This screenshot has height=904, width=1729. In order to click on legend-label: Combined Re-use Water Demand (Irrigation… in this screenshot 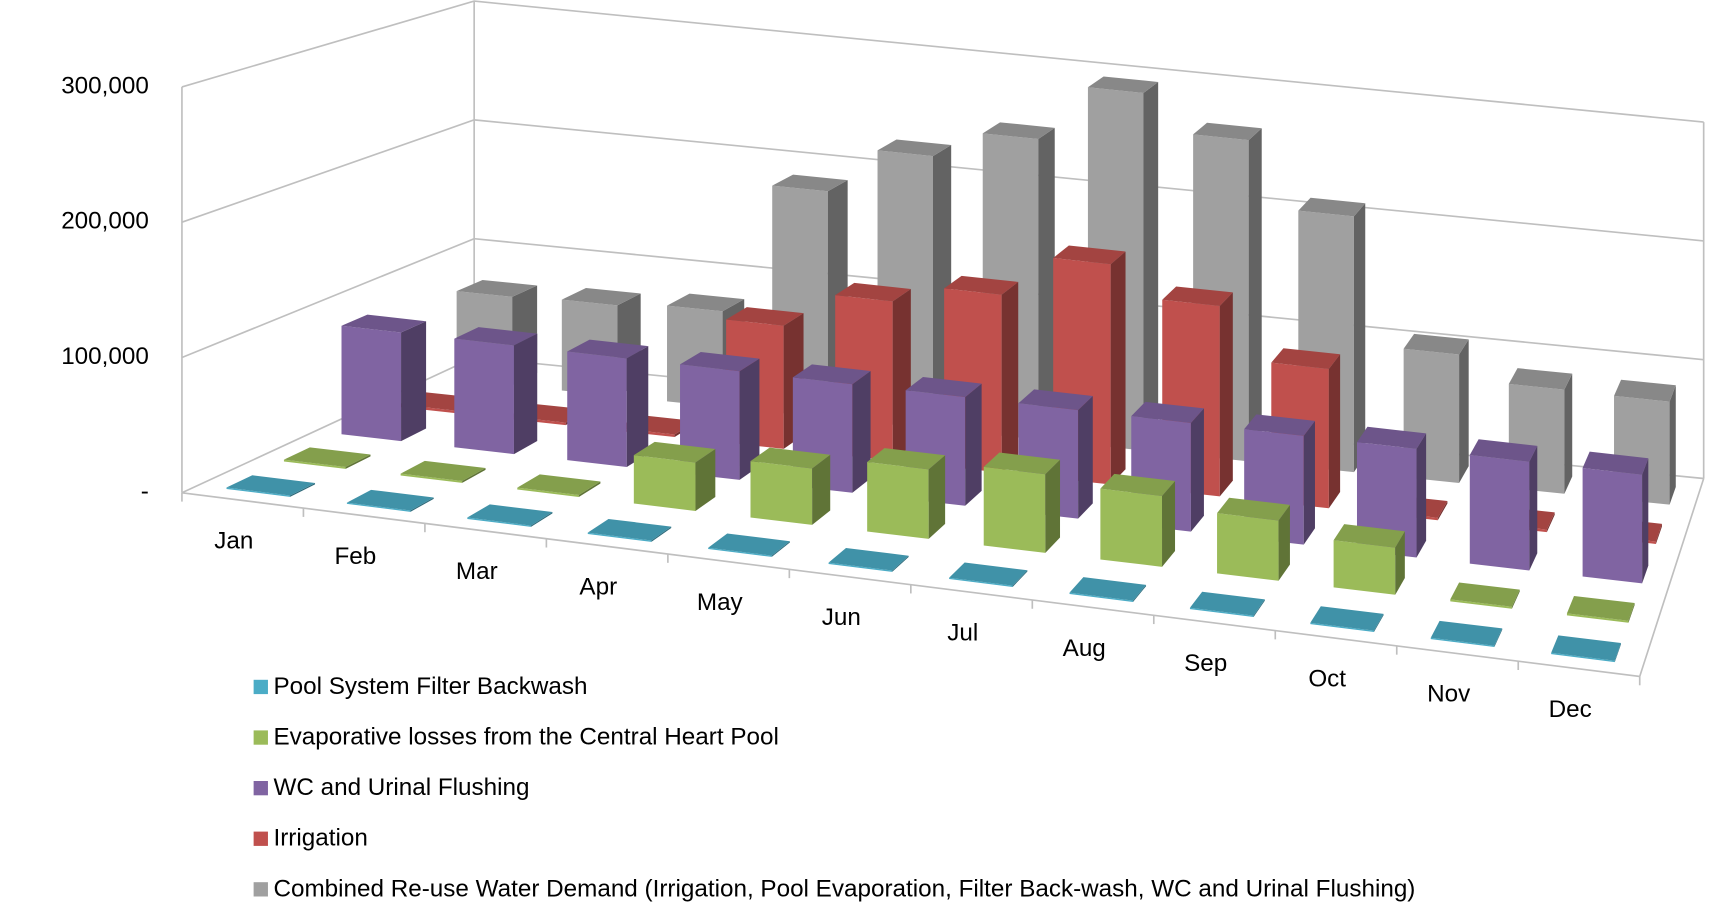, I will do `click(844, 888)`.